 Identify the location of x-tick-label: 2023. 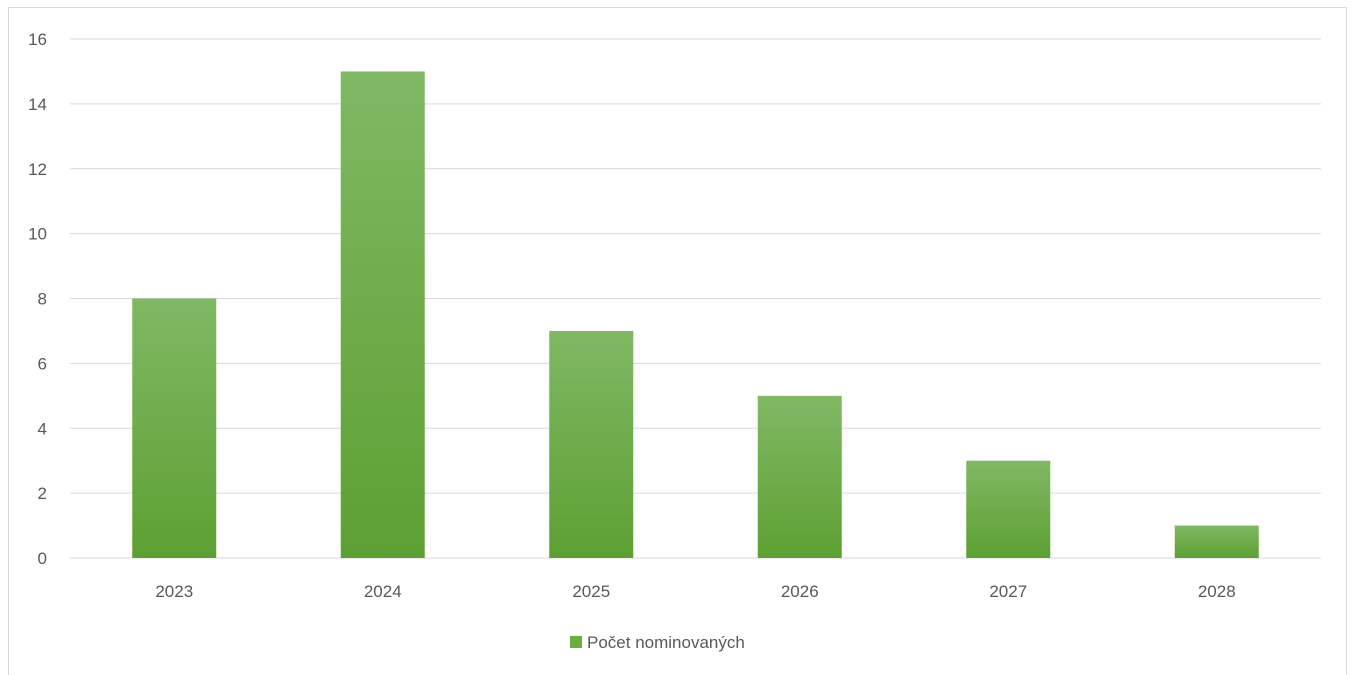
(174, 591).